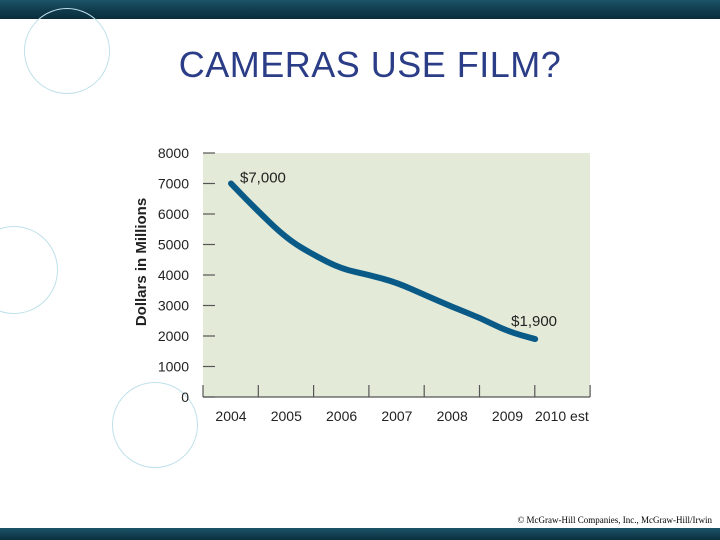  What do you see at coordinates (173, 214) in the screenshot?
I see `y-tick-label: 6000` at bounding box center [173, 214].